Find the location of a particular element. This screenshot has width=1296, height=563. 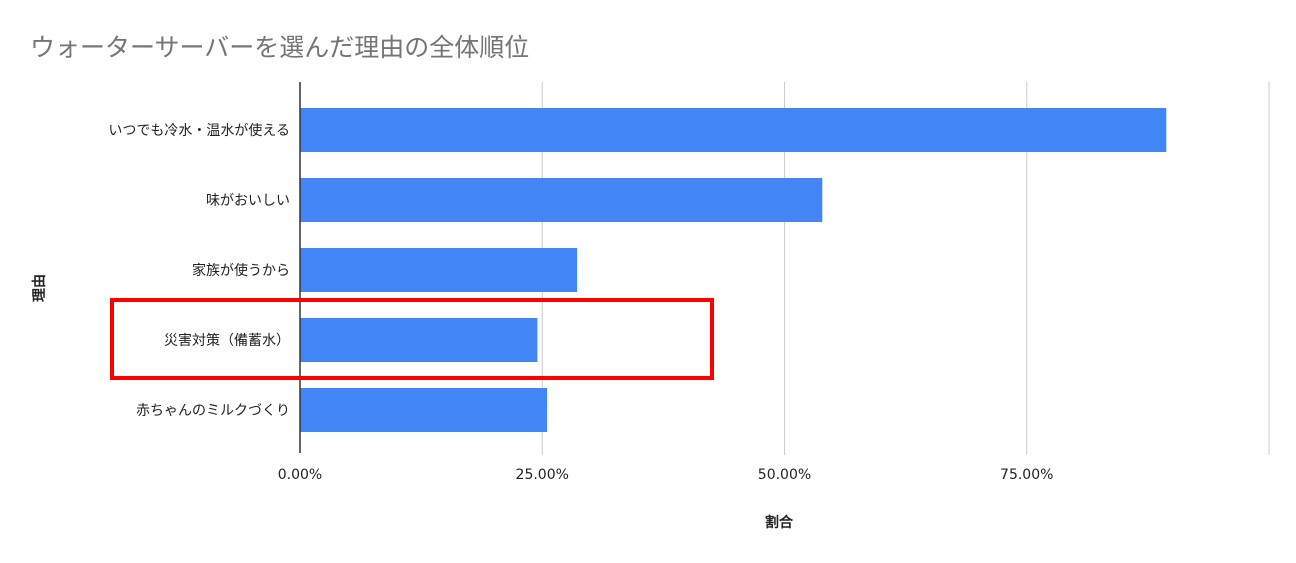

chart-title: ウォーターサーバーを選んだ理由の全体順位 is located at coordinates (279, 47).